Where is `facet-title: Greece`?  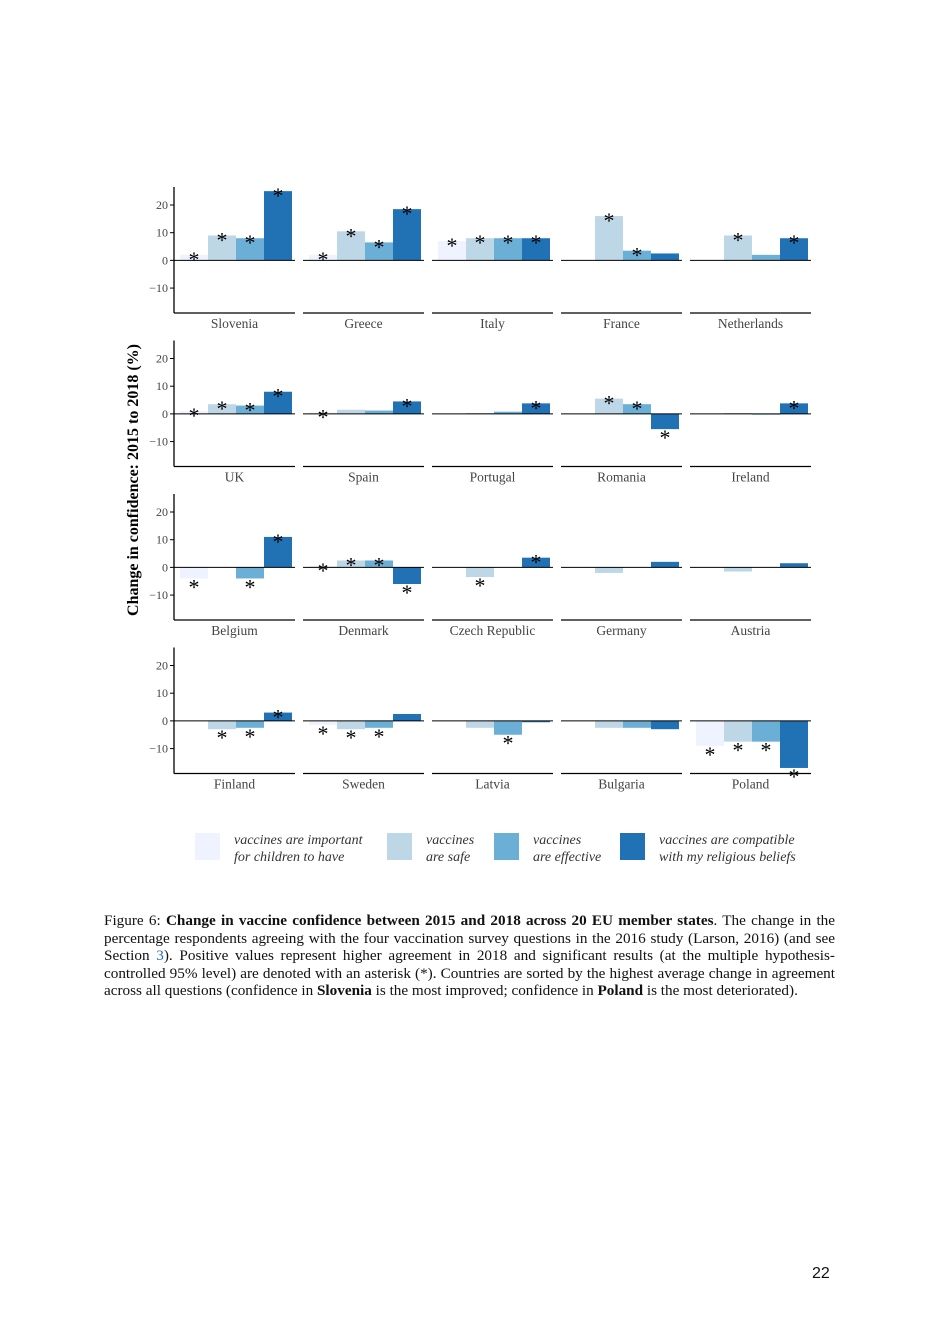
facet-title: Greece is located at coordinates (363, 323).